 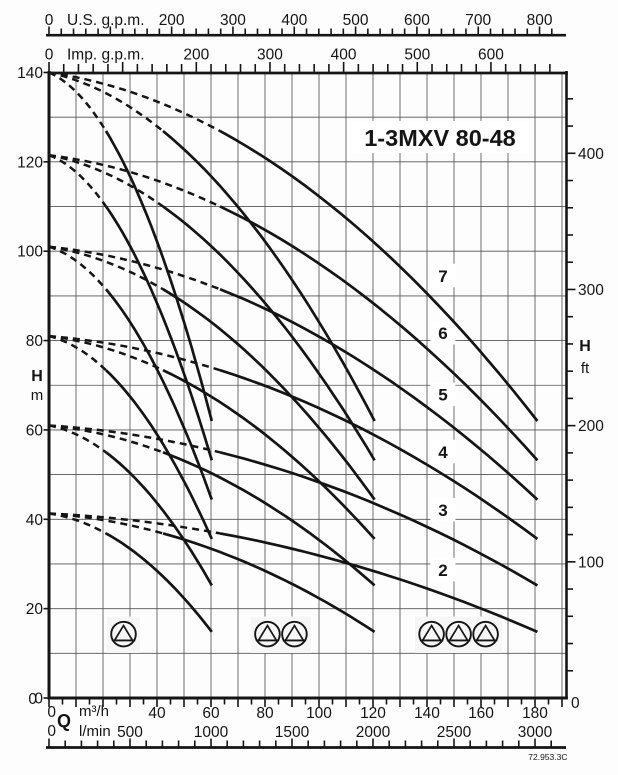 What do you see at coordinates (94, 711) in the screenshot?
I see `m3h-axis-label: m³/h` at bounding box center [94, 711].